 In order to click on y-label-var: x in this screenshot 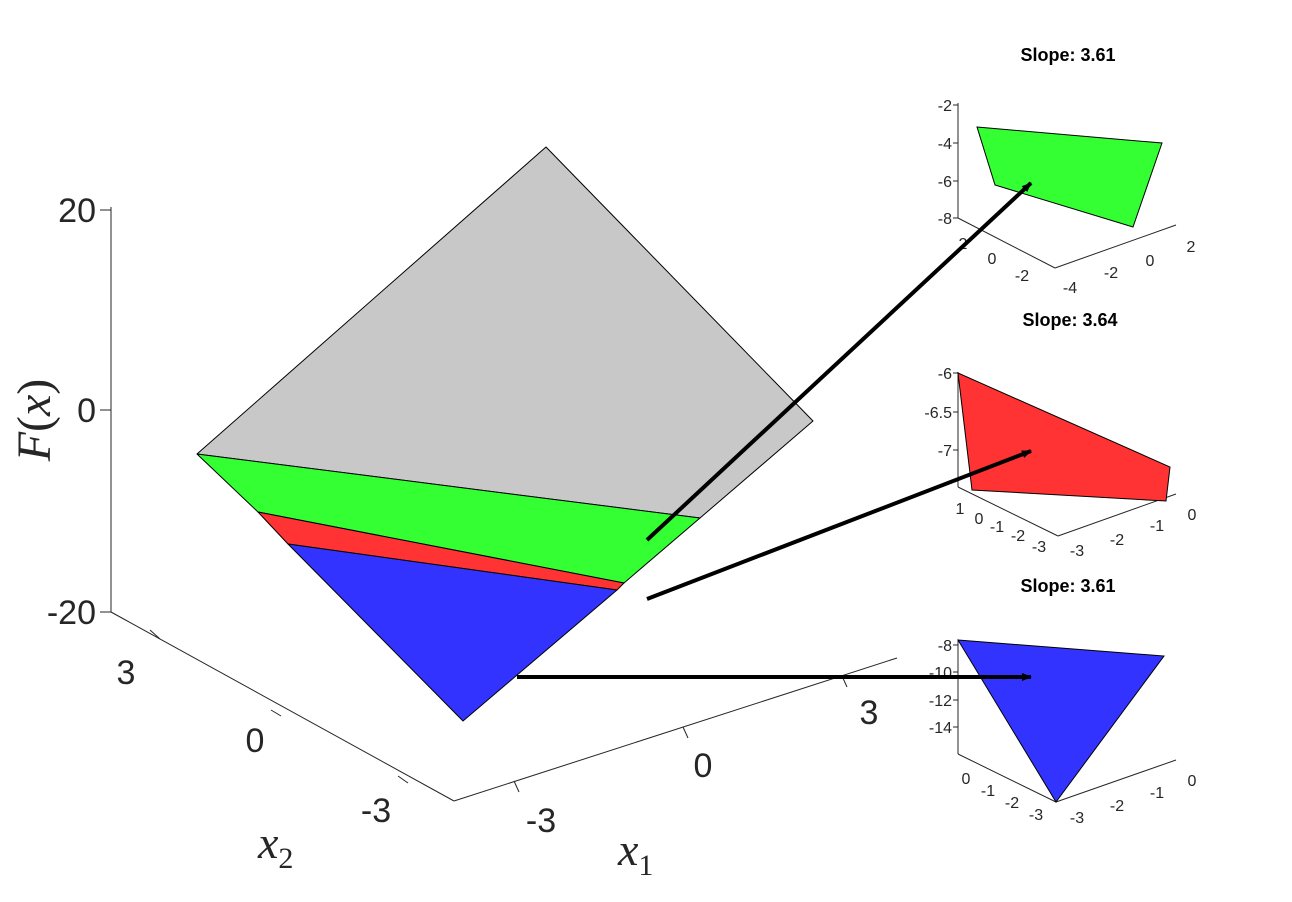, I will do `click(268, 842)`.